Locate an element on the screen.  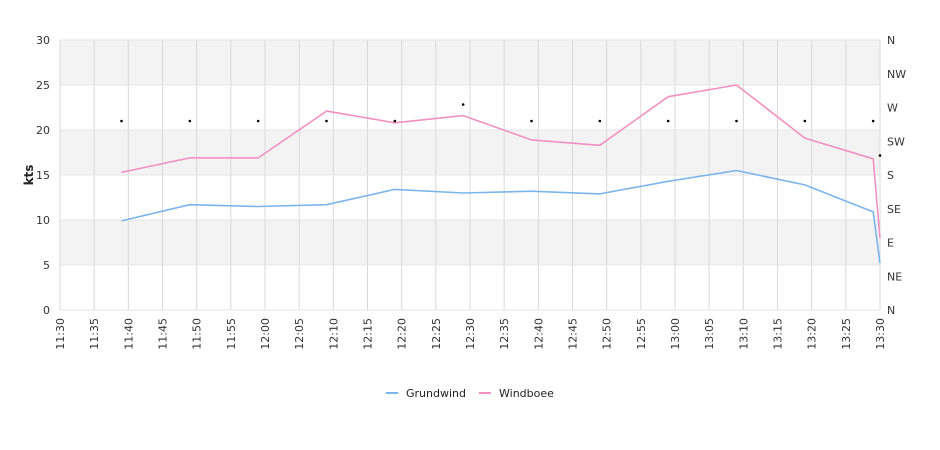
right-axis-label: SE is located at coordinates (894, 209).